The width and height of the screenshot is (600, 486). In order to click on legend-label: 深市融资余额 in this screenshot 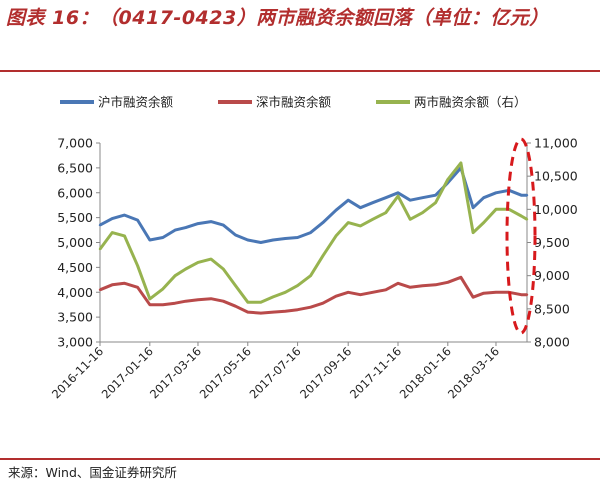, I will do `click(294, 102)`.